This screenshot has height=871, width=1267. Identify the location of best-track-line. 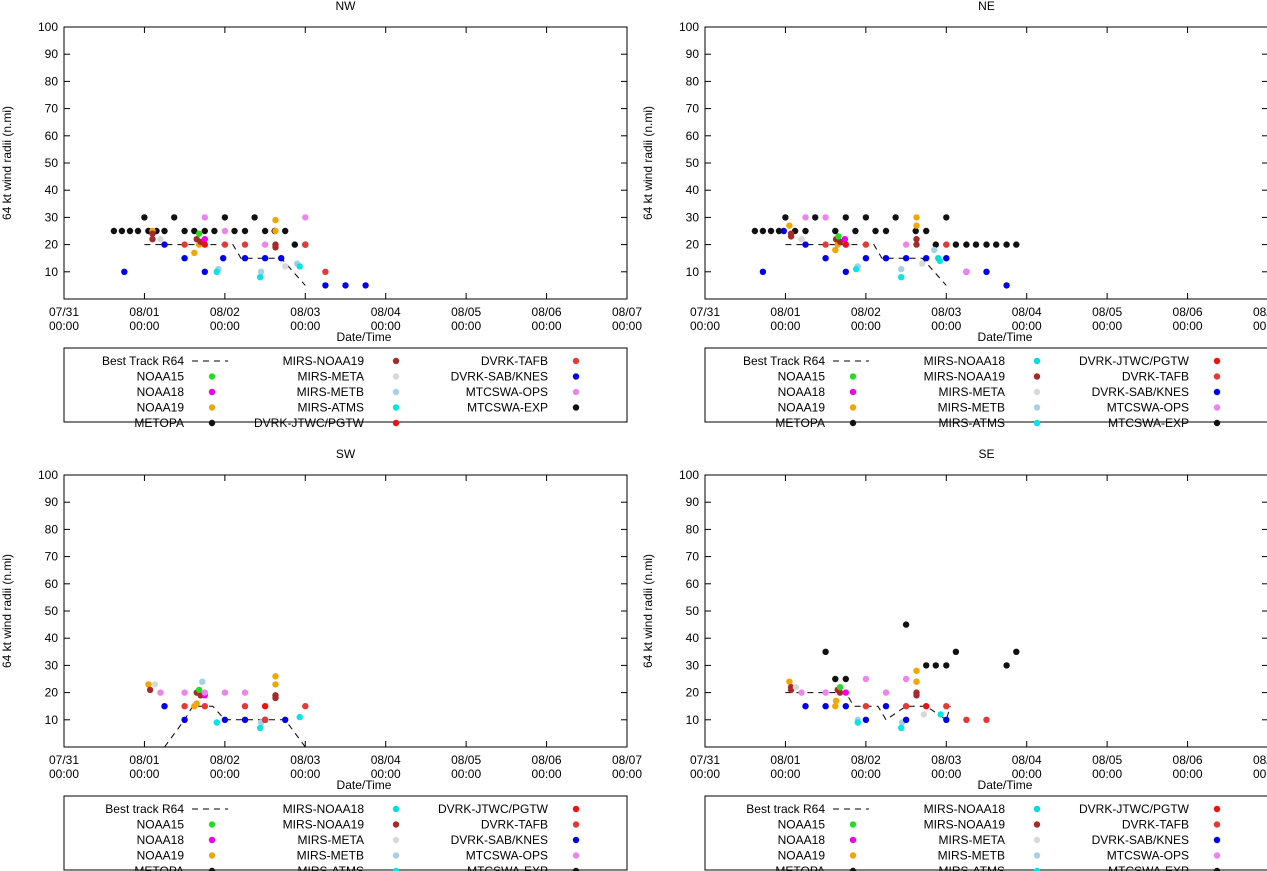
(866, 265).